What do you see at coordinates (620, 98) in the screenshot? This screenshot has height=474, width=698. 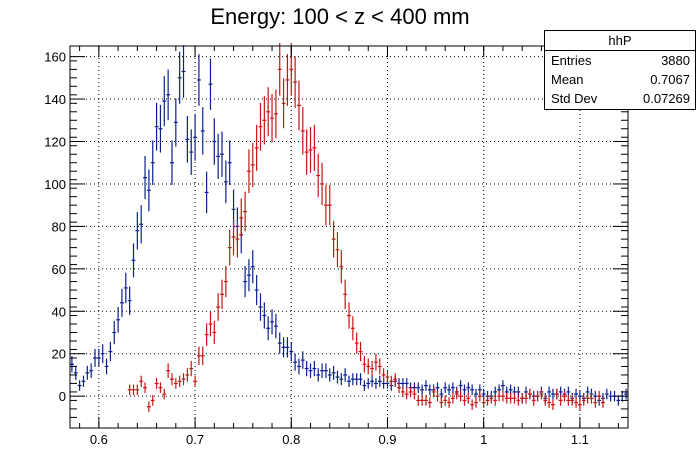 I see `stats-row-stddev: Std Dev 0.07269` at bounding box center [620, 98].